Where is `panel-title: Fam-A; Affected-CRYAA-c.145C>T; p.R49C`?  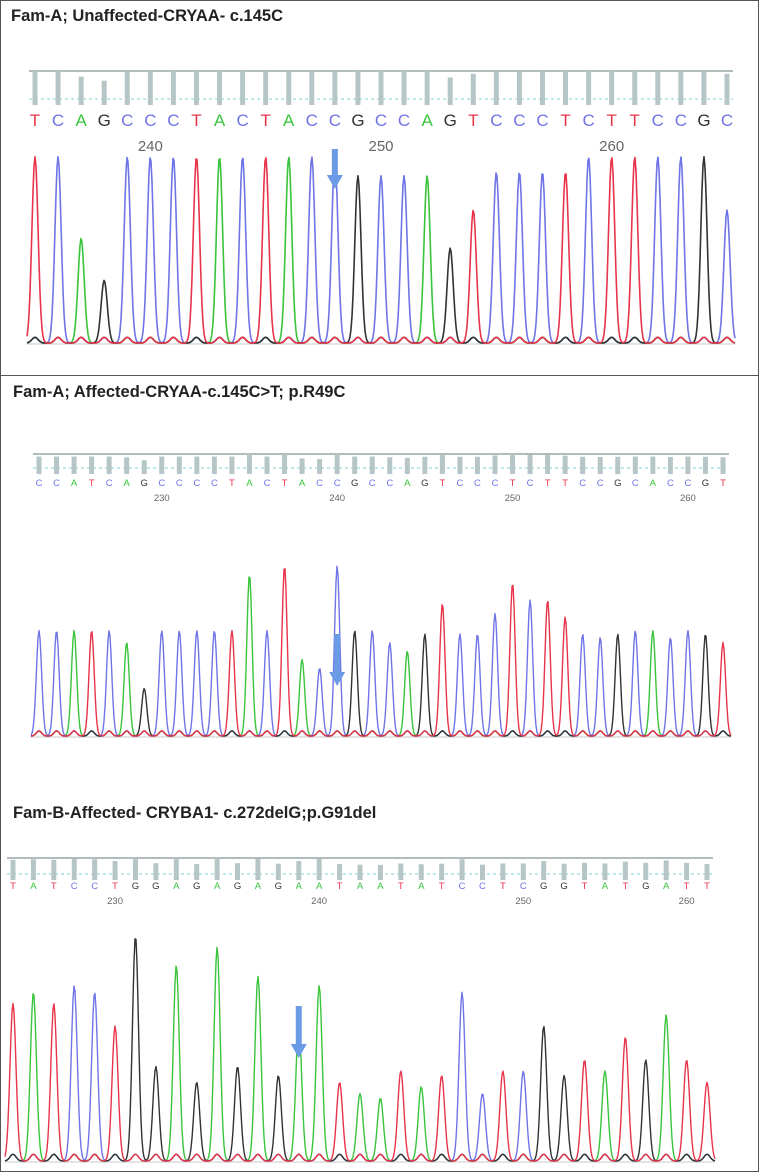 panel-title: Fam-A; Affected-CRYAA-c.145C>T; p.R49C is located at coordinates (179, 392).